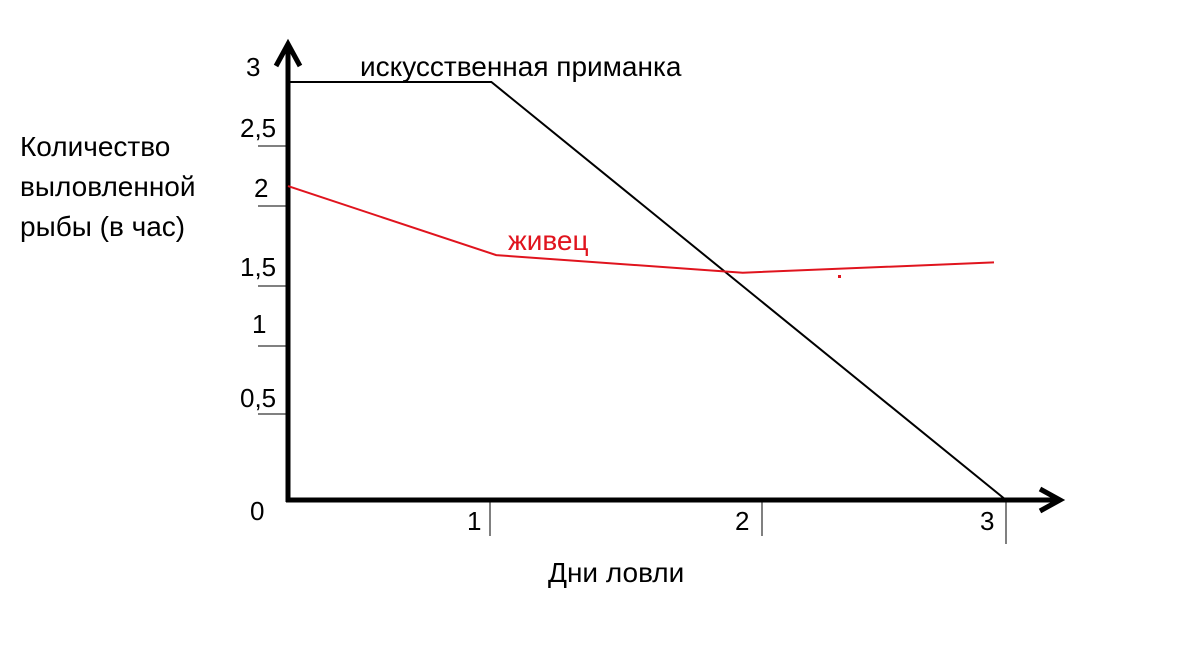 Image resolution: width=1200 pixels, height=668 pixels. Describe the element at coordinates (261, 188) in the screenshot. I see `y-tick-label: 2` at that location.